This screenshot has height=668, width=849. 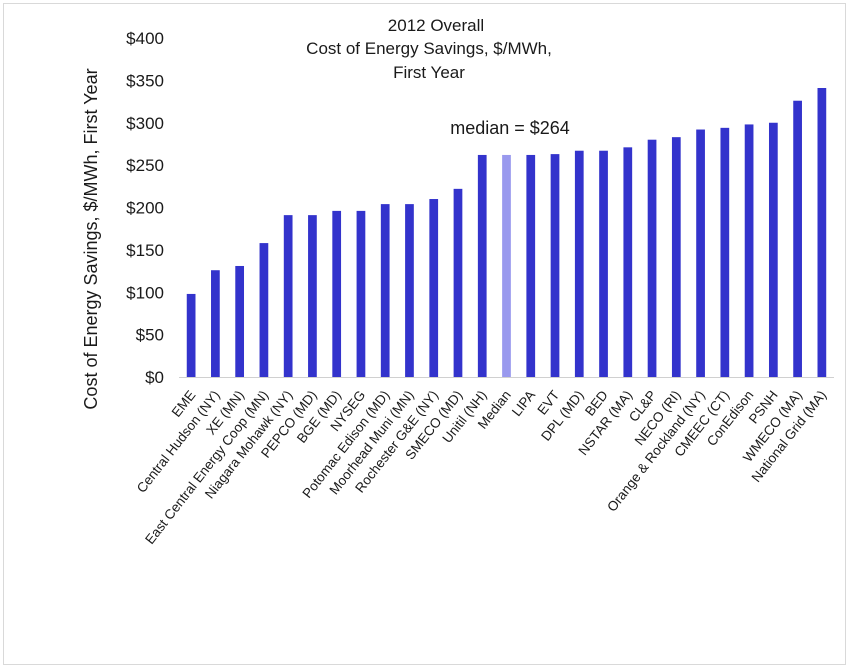 I want to click on y-tick-label: $400, so click(x=145, y=38).